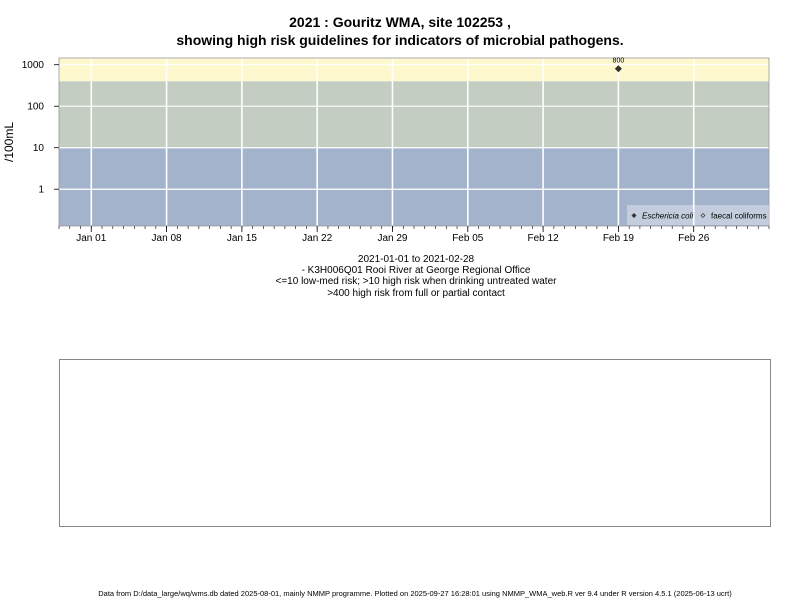 The width and height of the screenshot is (800, 600). What do you see at coordinates (33, 65) in the screenshot?
I see `y-tick-label-3: 1000` at bounding box center [33, 65].